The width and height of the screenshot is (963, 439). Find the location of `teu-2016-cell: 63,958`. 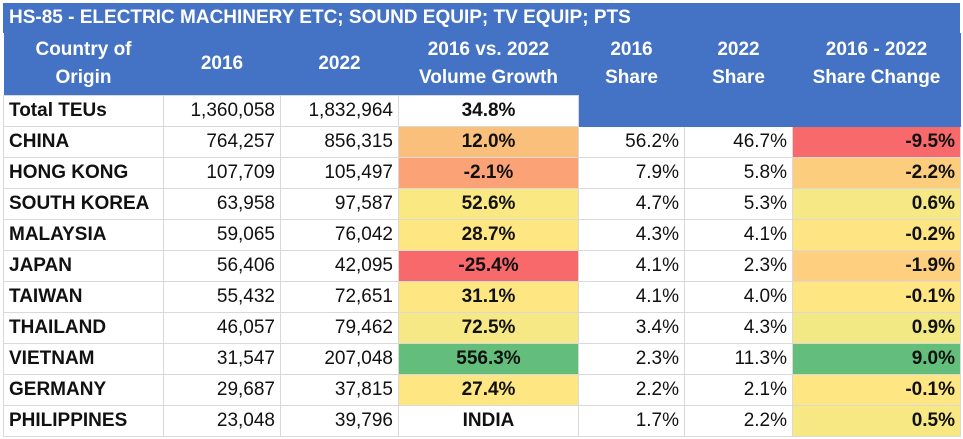

teu-2016-cell: 63,958 is located at coordinates (222, 204).